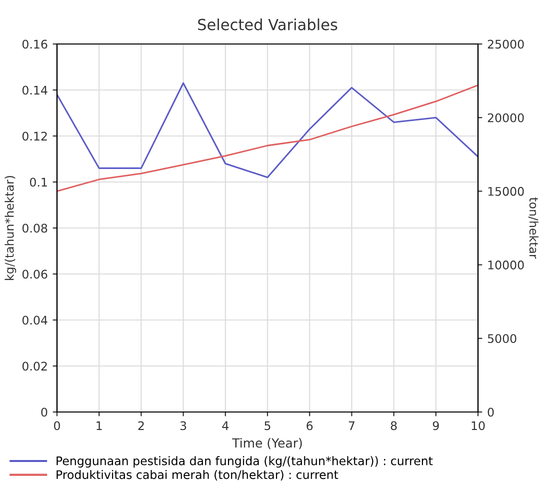  Describe the element at coordinates (35, 320) in the screenshot. I see `y-tick-label: 0.04` at that location.